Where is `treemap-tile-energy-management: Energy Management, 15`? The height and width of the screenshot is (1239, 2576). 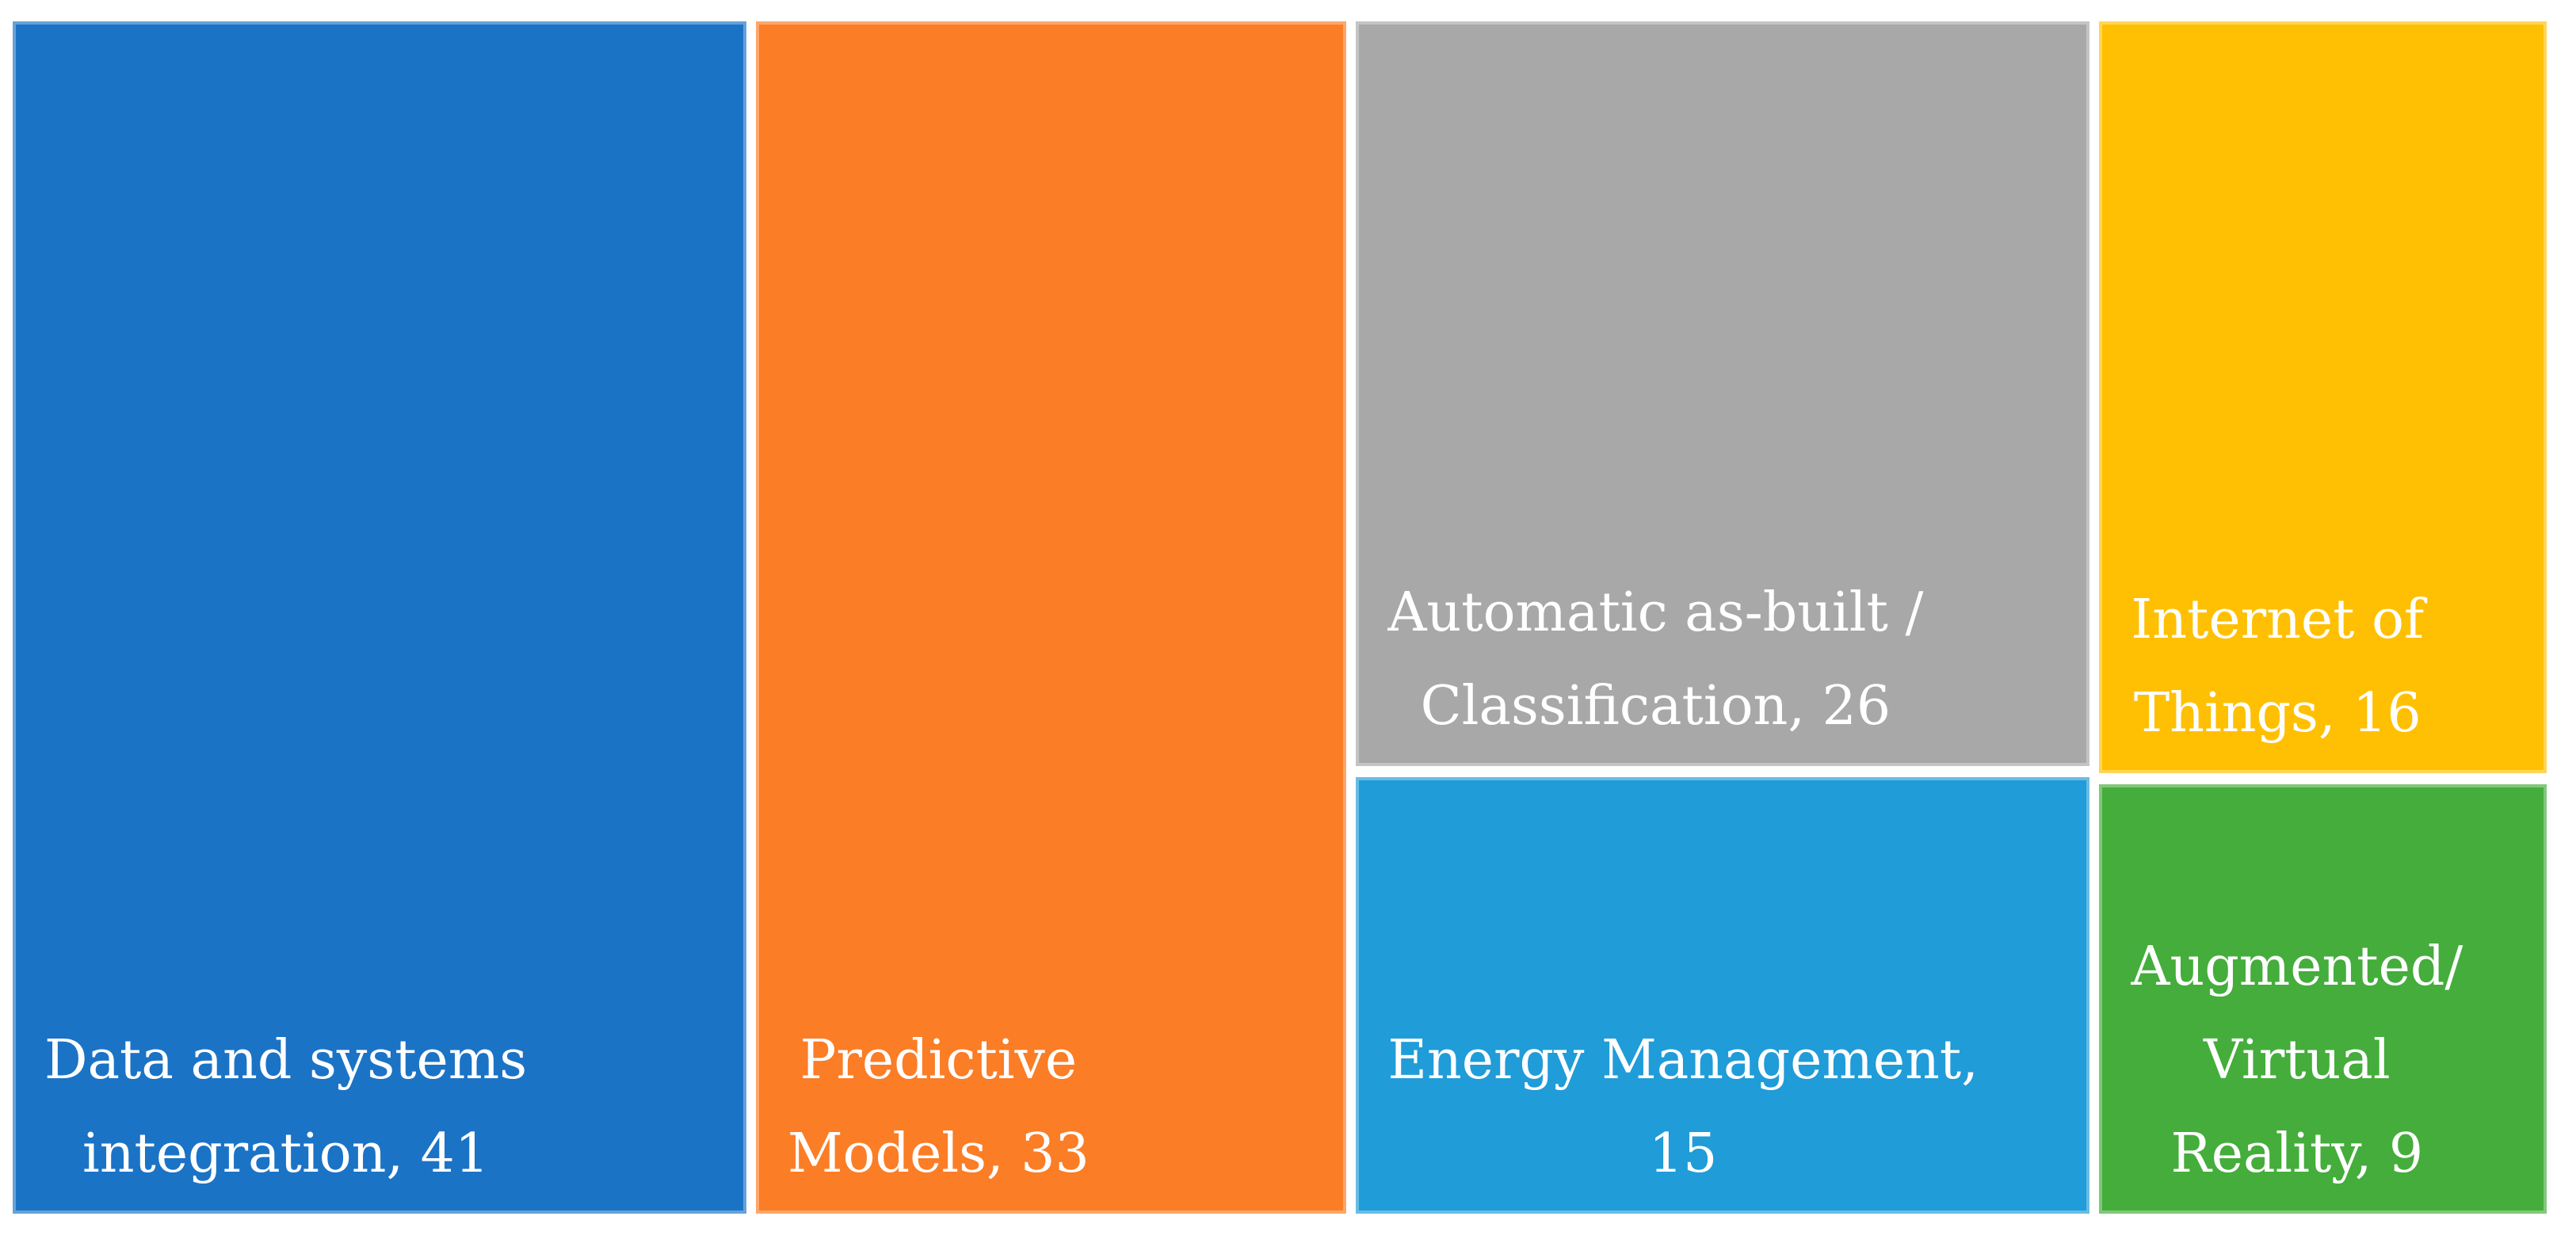
treemap-tile-energy-management: Energy Management, 15 is located at coordinates (1723, 995).